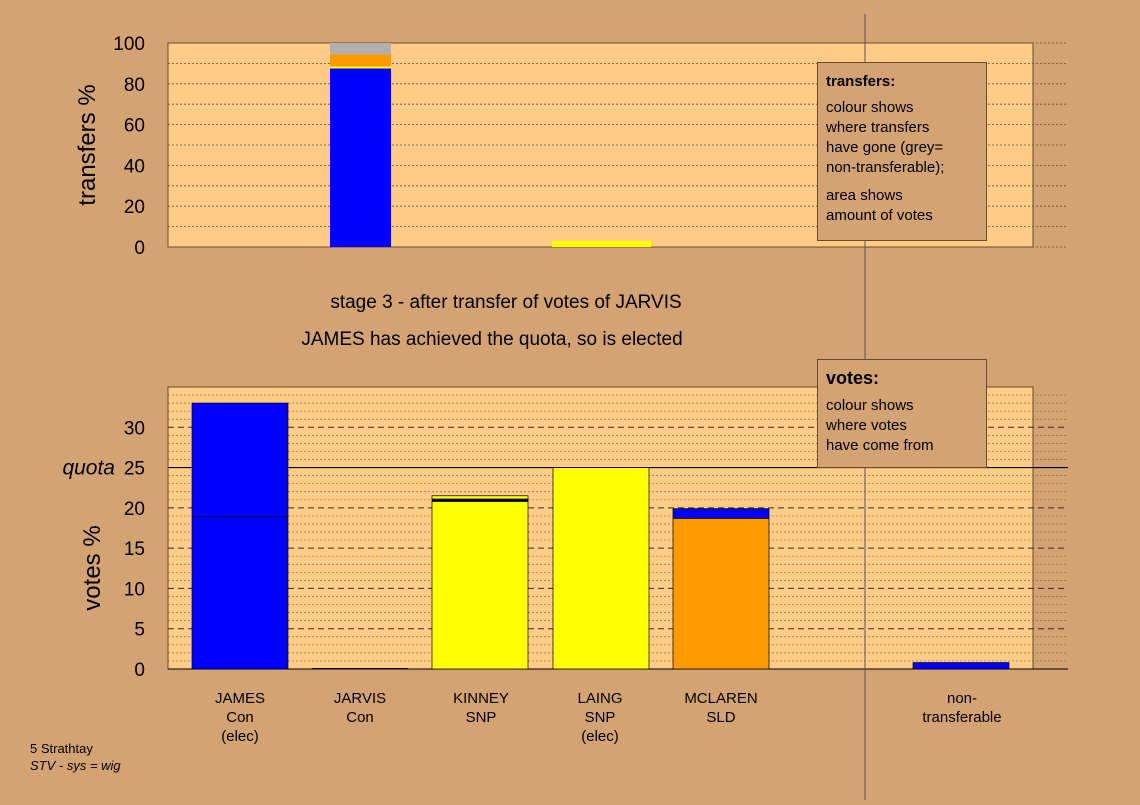  I want to click on category-label: LAING, so click(599, 698).